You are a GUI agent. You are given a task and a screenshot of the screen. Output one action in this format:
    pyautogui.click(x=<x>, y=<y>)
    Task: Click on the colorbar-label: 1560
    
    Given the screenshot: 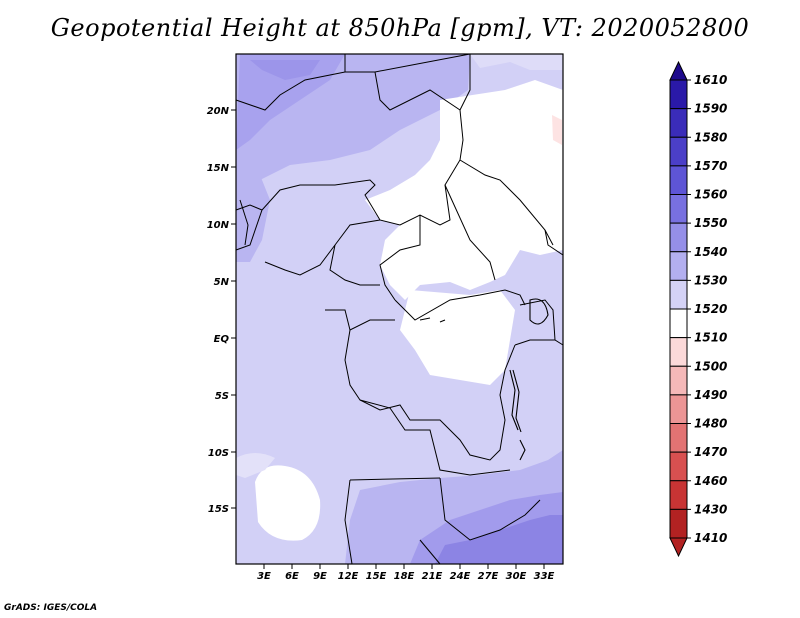 What is the action you would take?
    pyautogui.click(x=710, y=195)
    